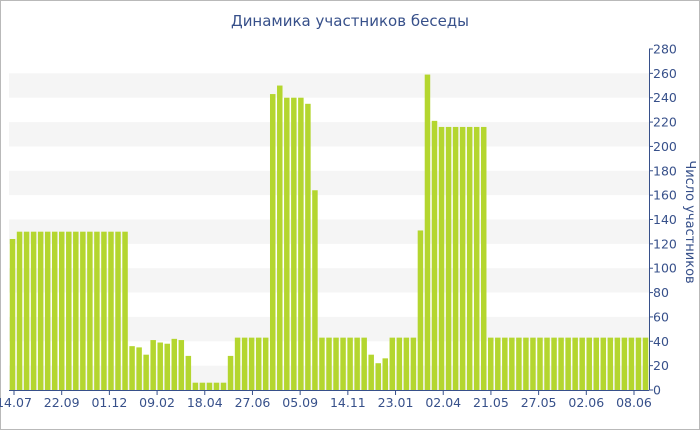 The image size is (700, 430). What do you see at coordinates (661, 365) in the screenshot?
I see `y-tick-label: 20` at bounding box center [661, 365].